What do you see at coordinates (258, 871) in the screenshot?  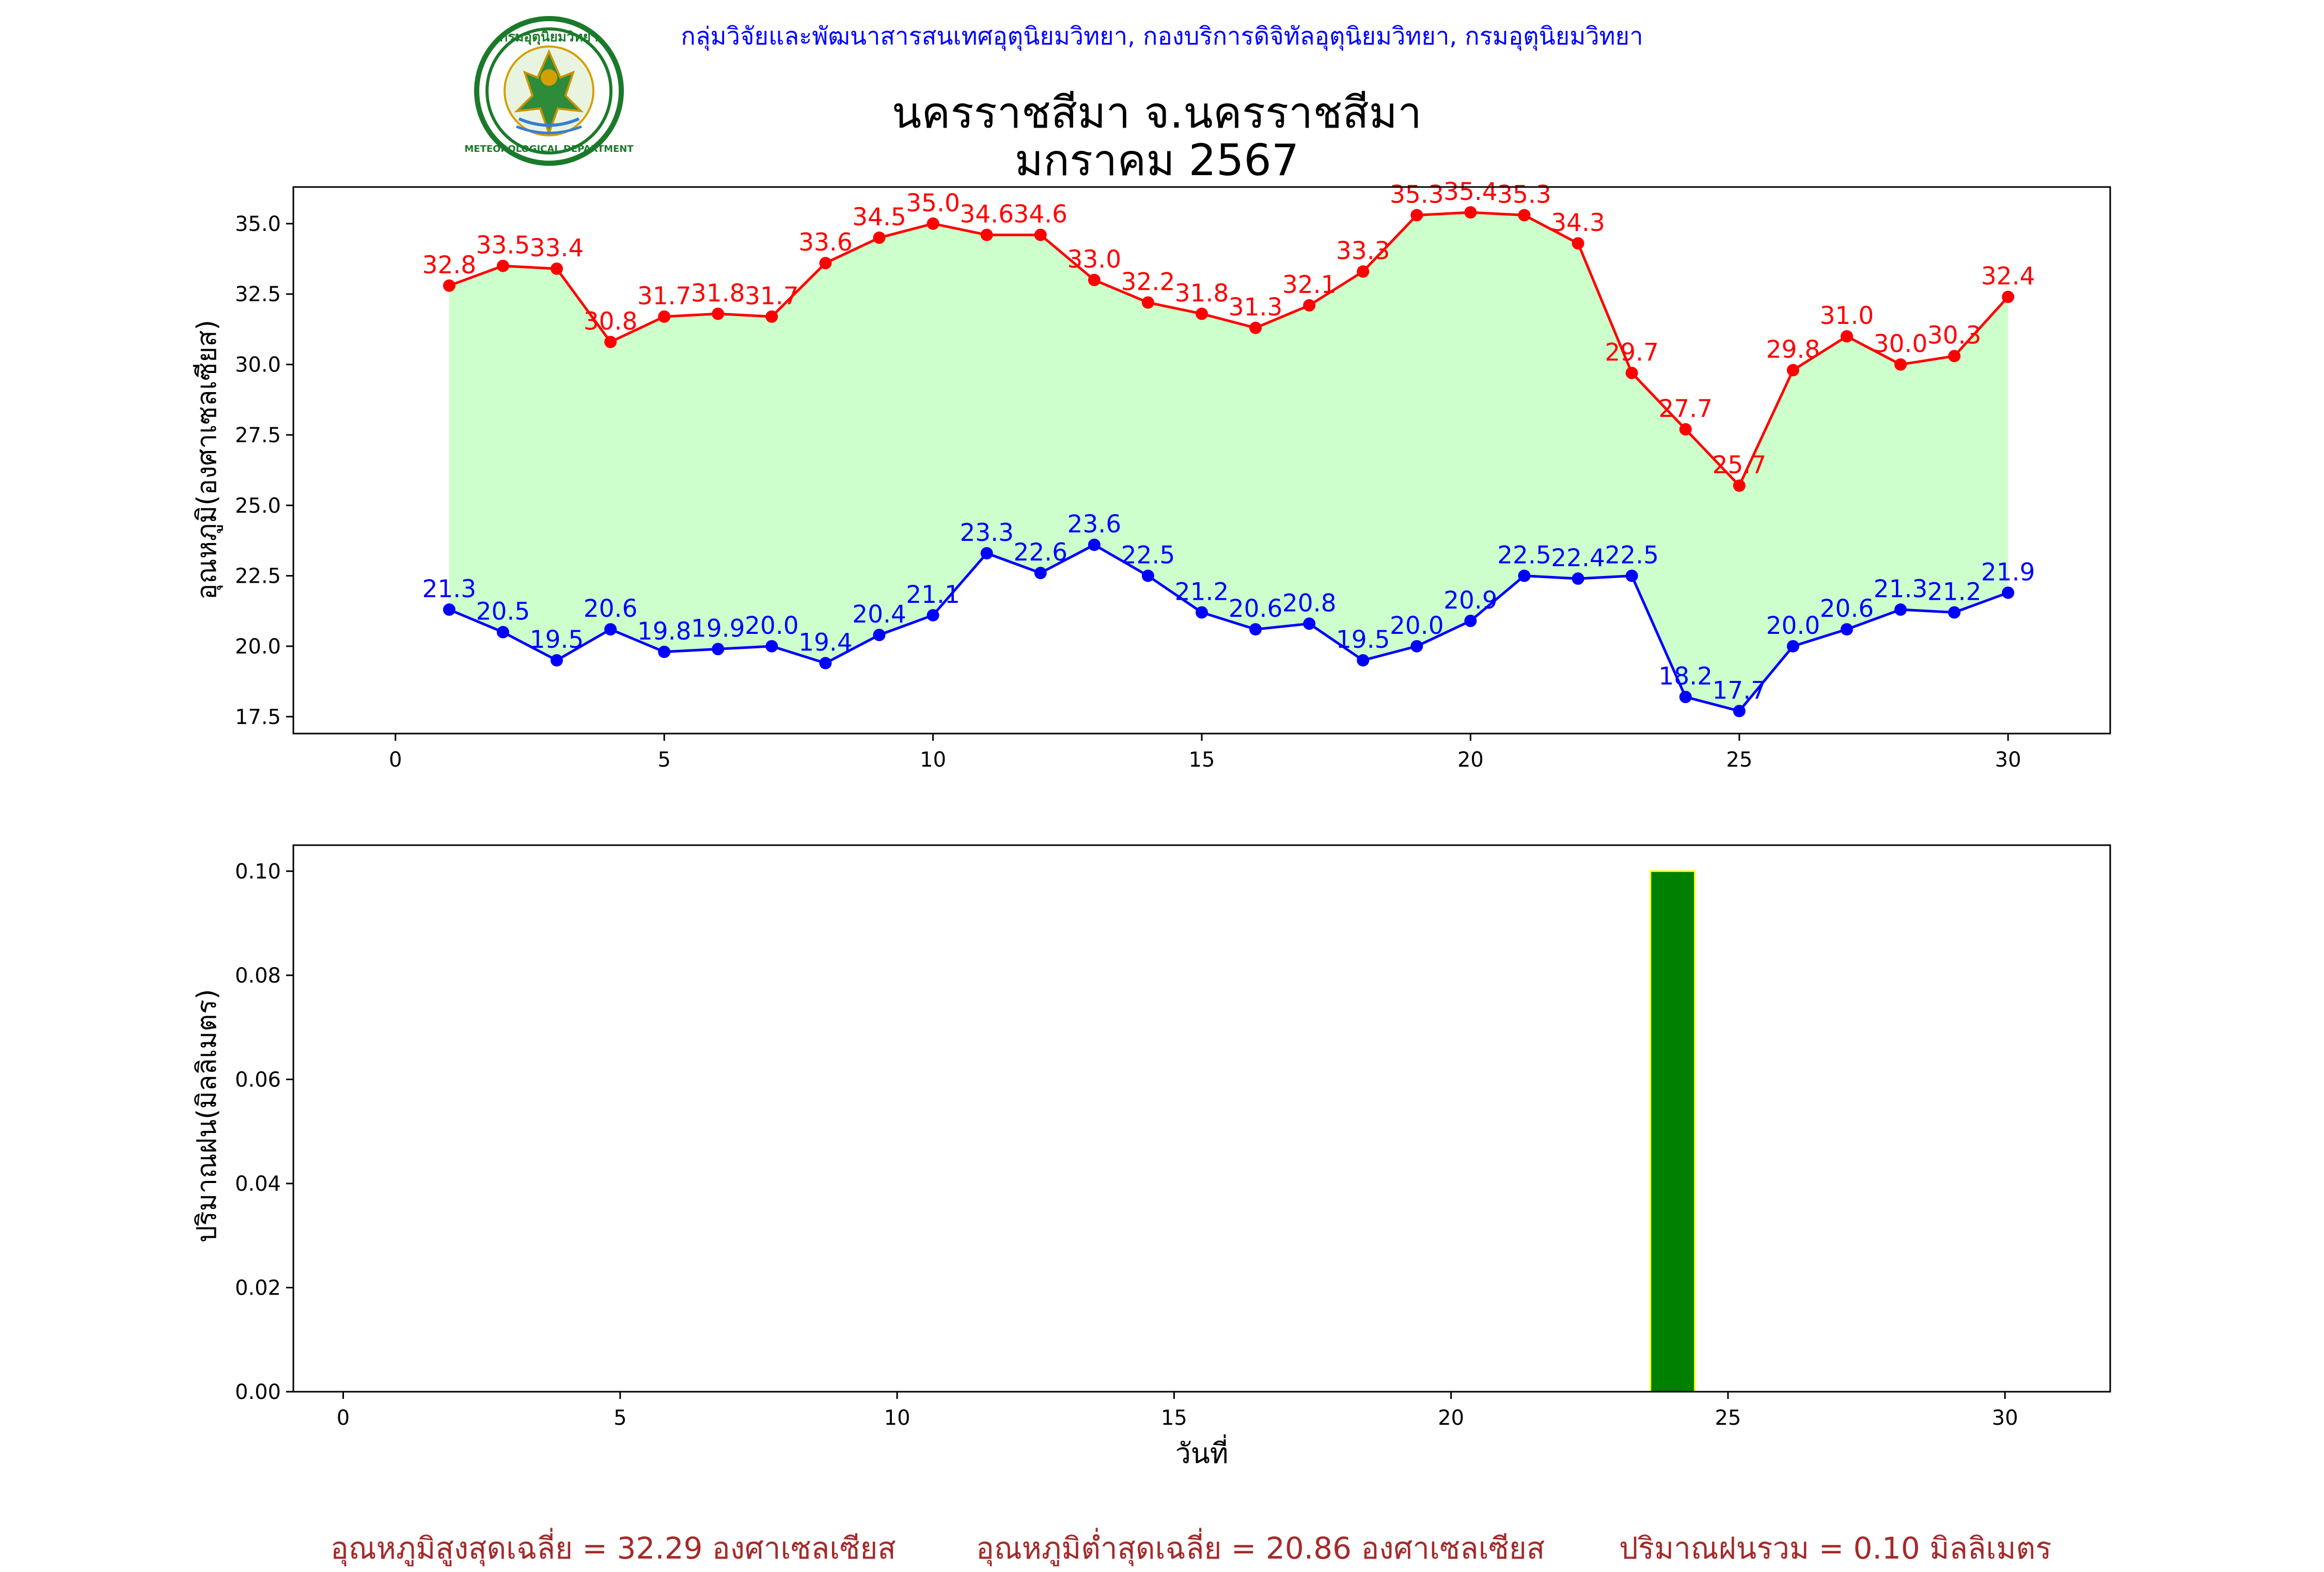 I see `rainfall-y-tick-label: 0.10` at bounding box center [258, 871].